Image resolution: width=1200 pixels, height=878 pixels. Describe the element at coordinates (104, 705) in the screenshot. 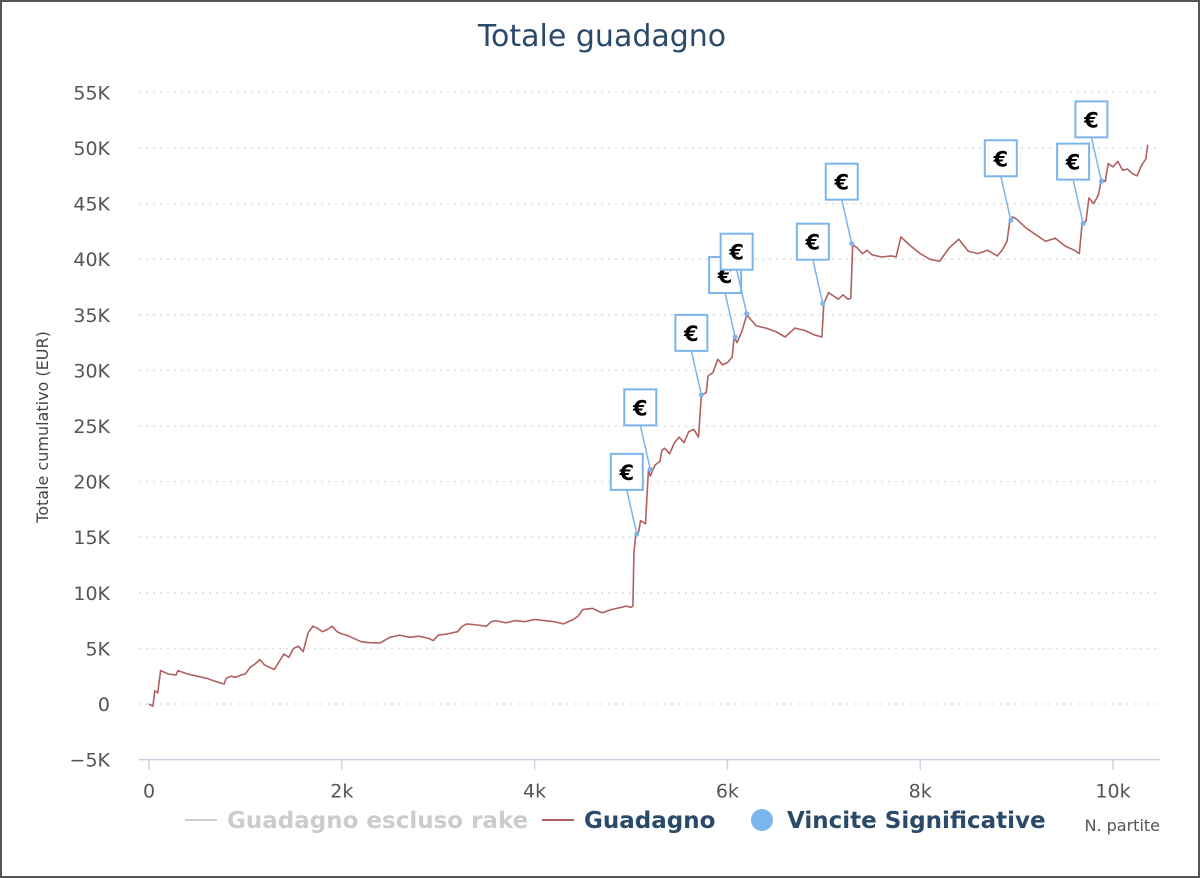

I see `y-tick-label: 0` at that location.